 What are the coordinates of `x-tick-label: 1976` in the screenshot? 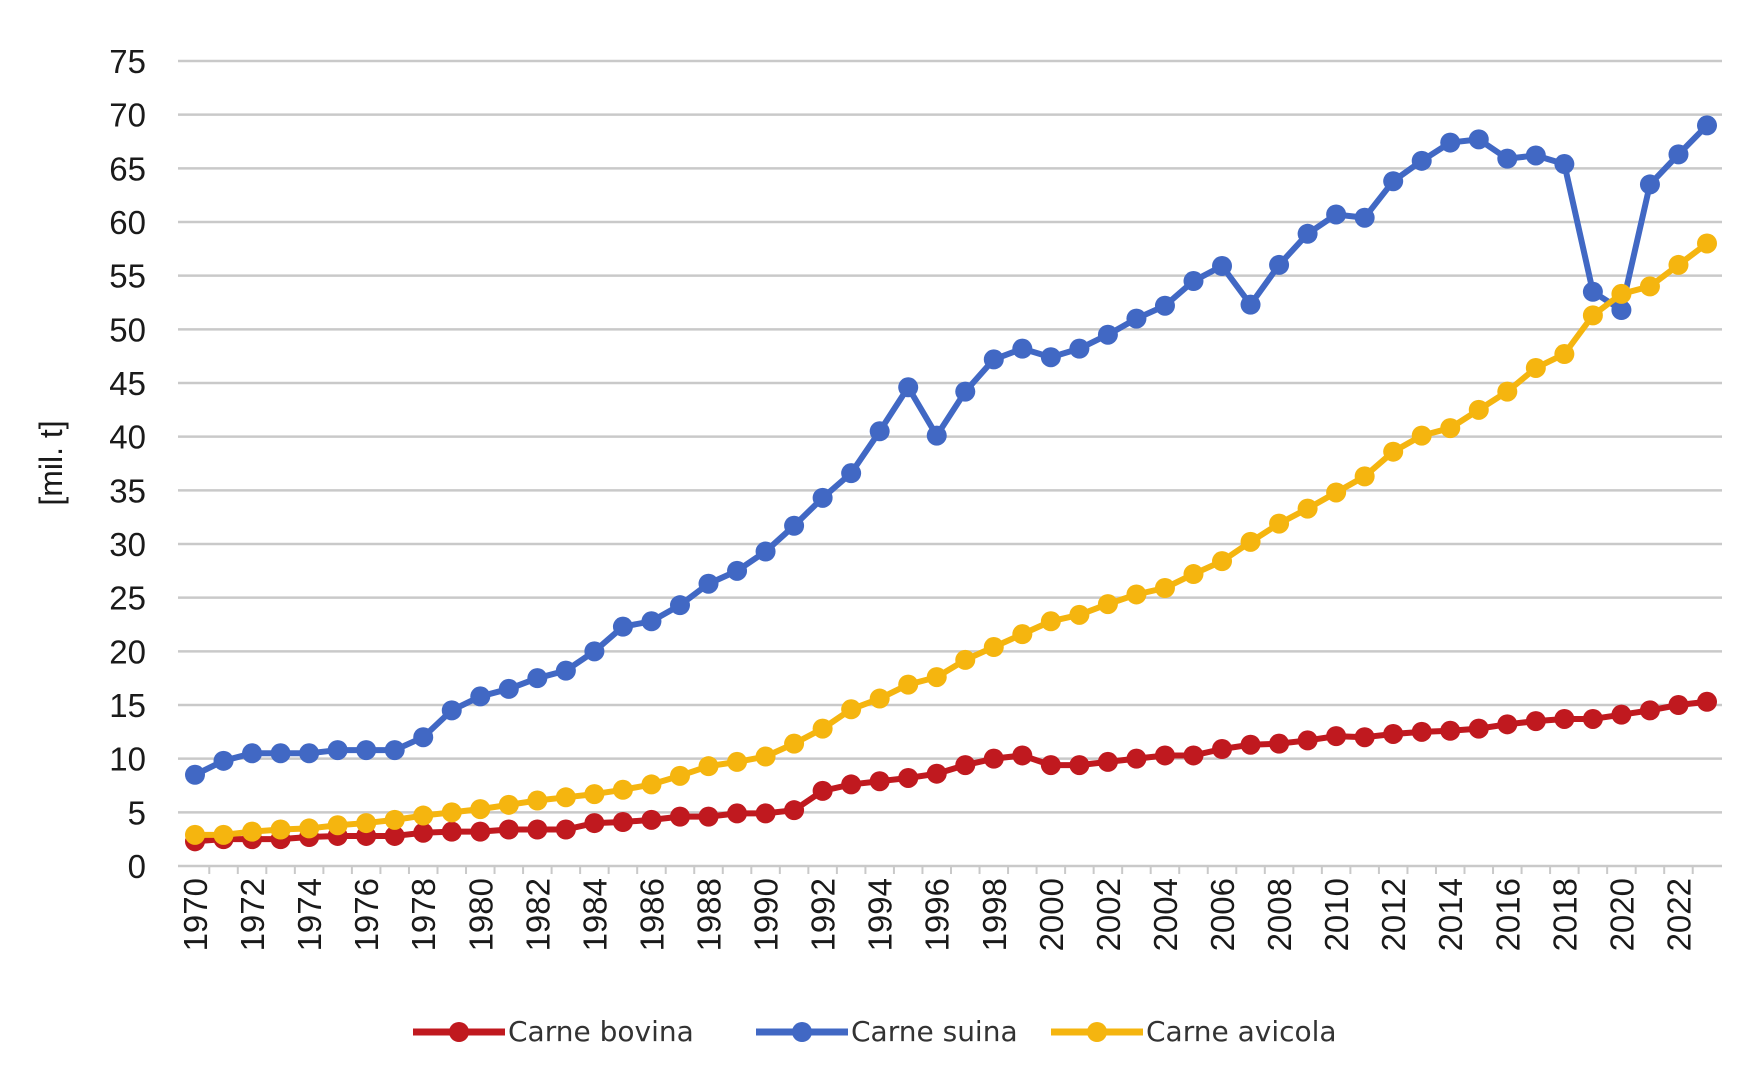 It's located at (366, 914).